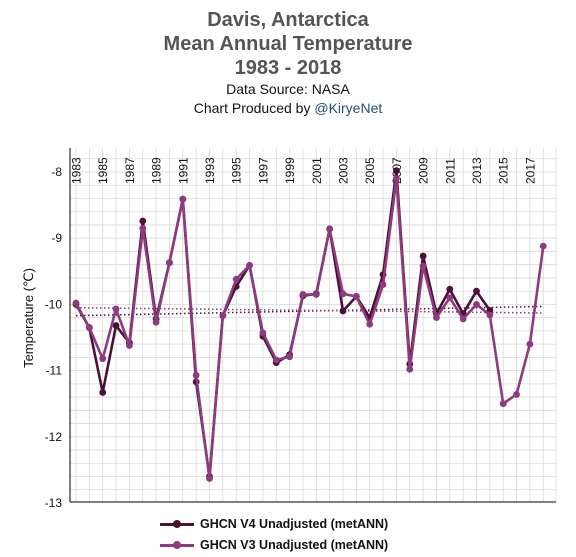 The width and height of the screenshot is (576, 557). I want to click on x-tick-label: 2015, so click(504, 170).